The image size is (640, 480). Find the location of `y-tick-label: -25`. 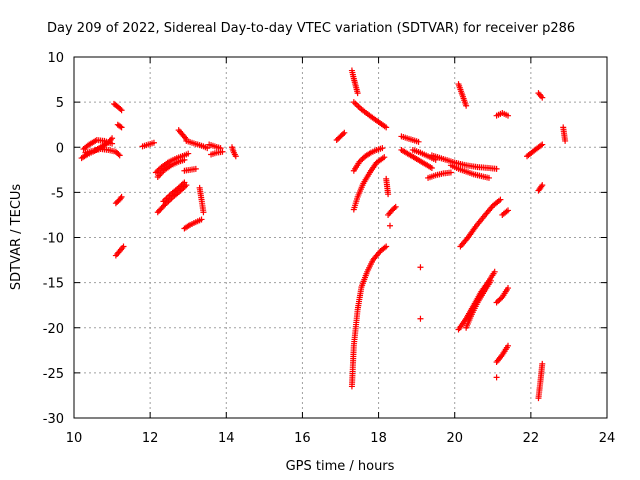

y-tick-label: -25 is located at coordinates (53, 374).